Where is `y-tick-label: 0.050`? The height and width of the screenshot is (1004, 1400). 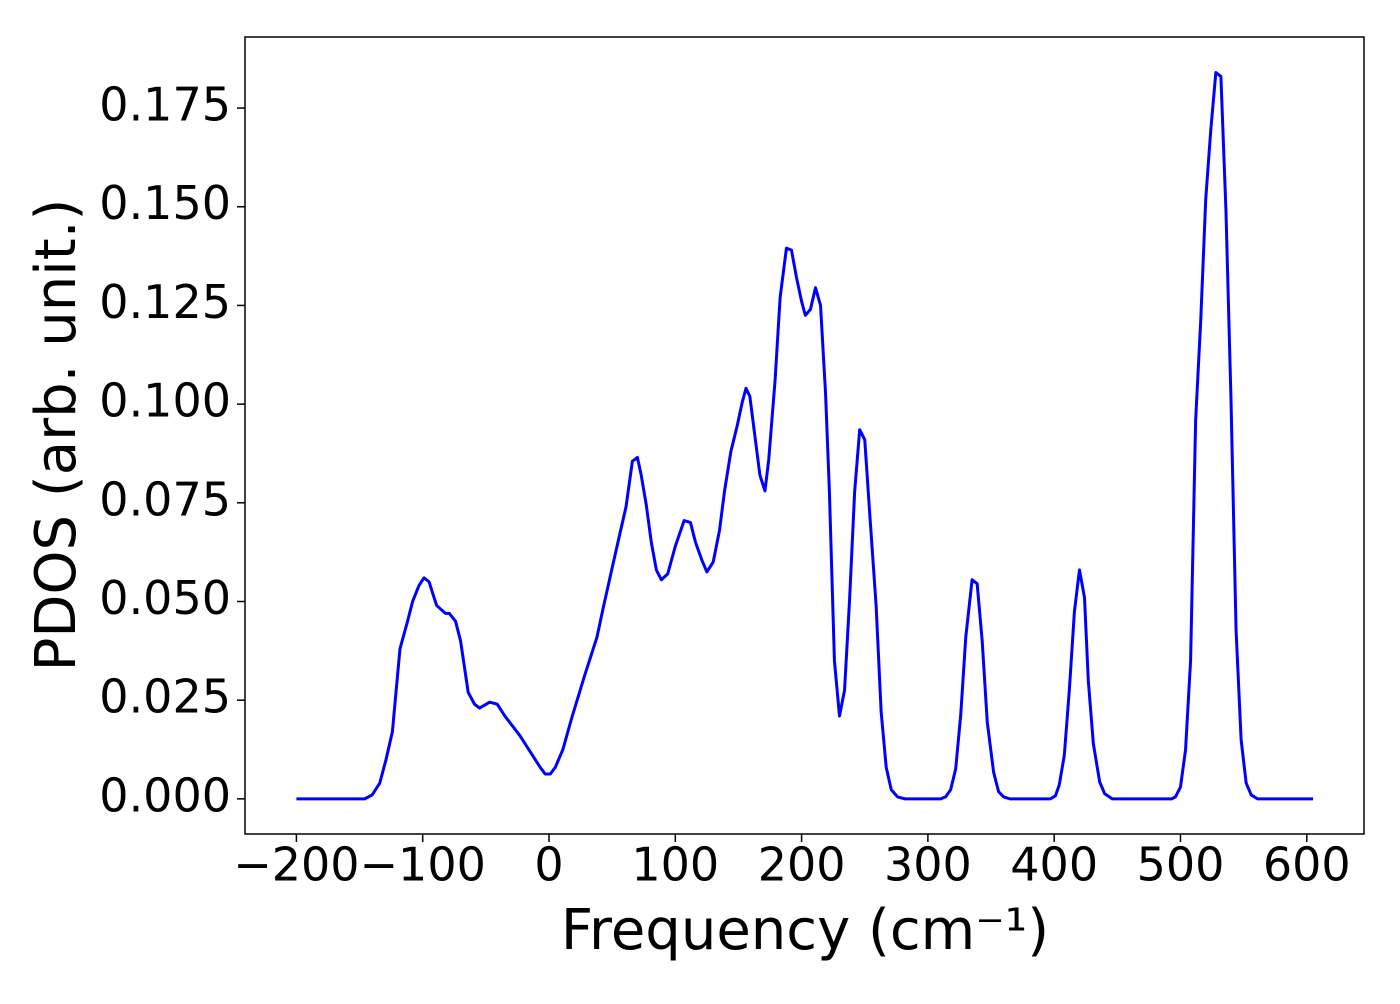 y-tick-label: 0.050 is located at coordinates (165, 598).